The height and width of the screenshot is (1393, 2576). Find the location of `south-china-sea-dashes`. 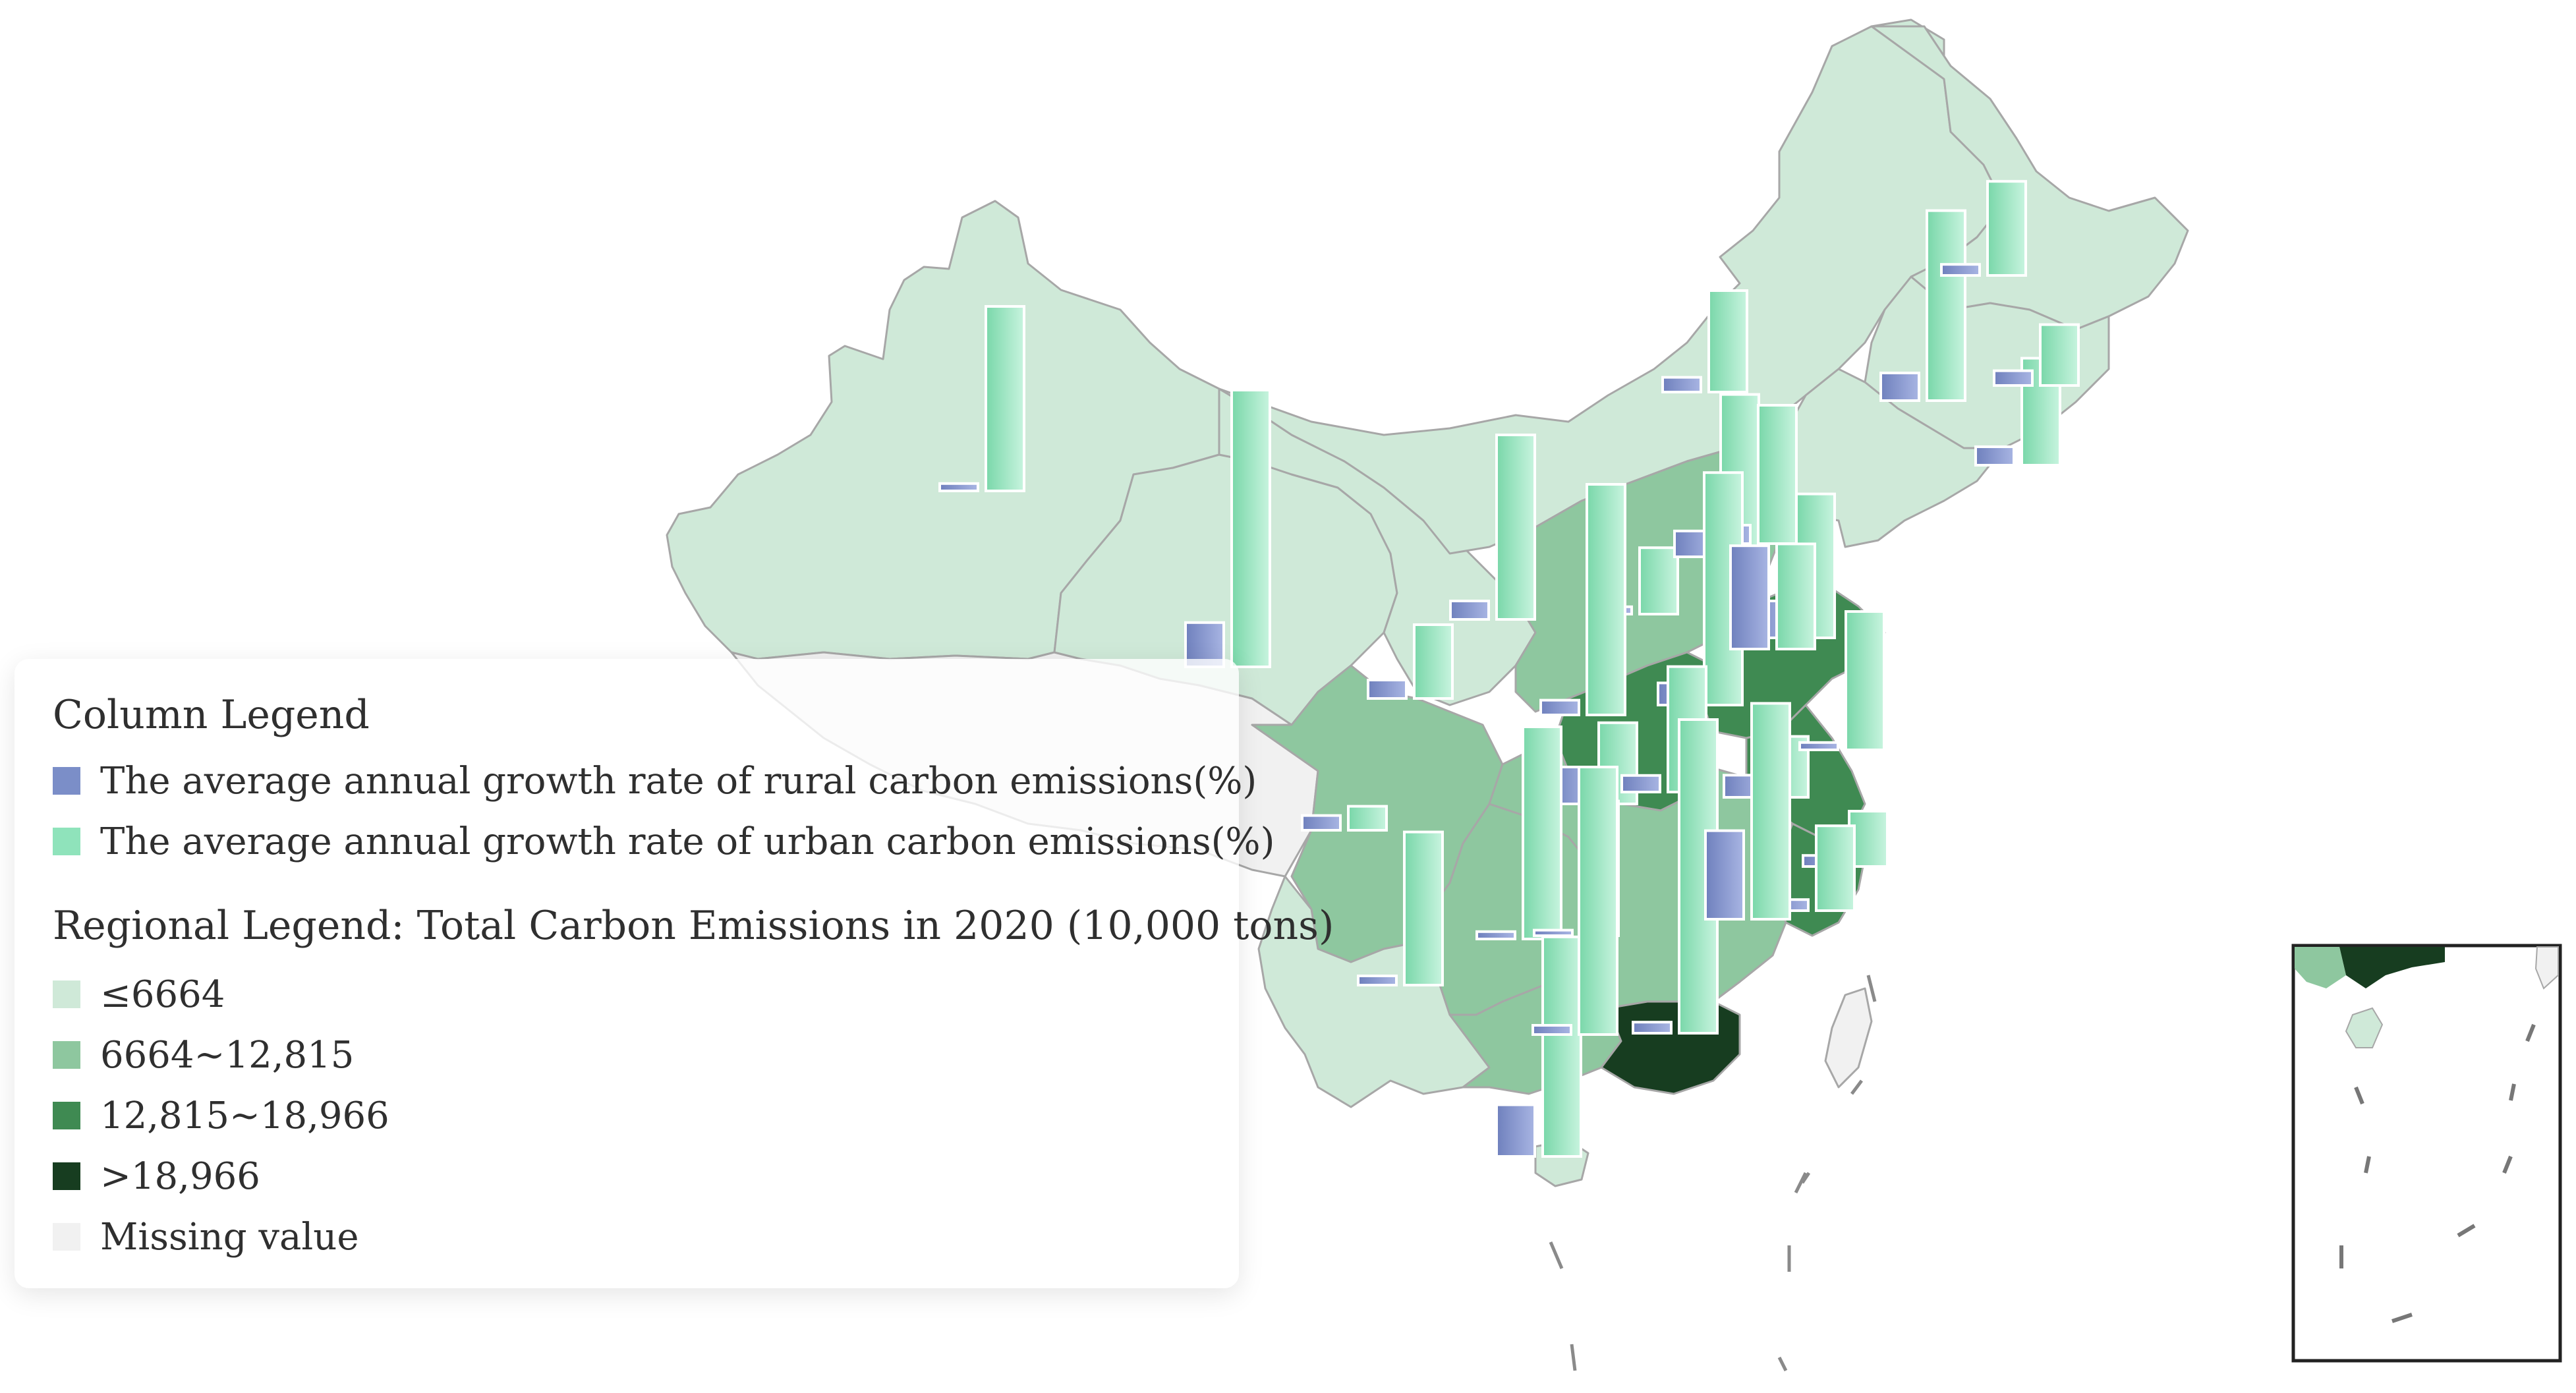

south-china-sea-dashes is located at coordinates (1713, 1173).